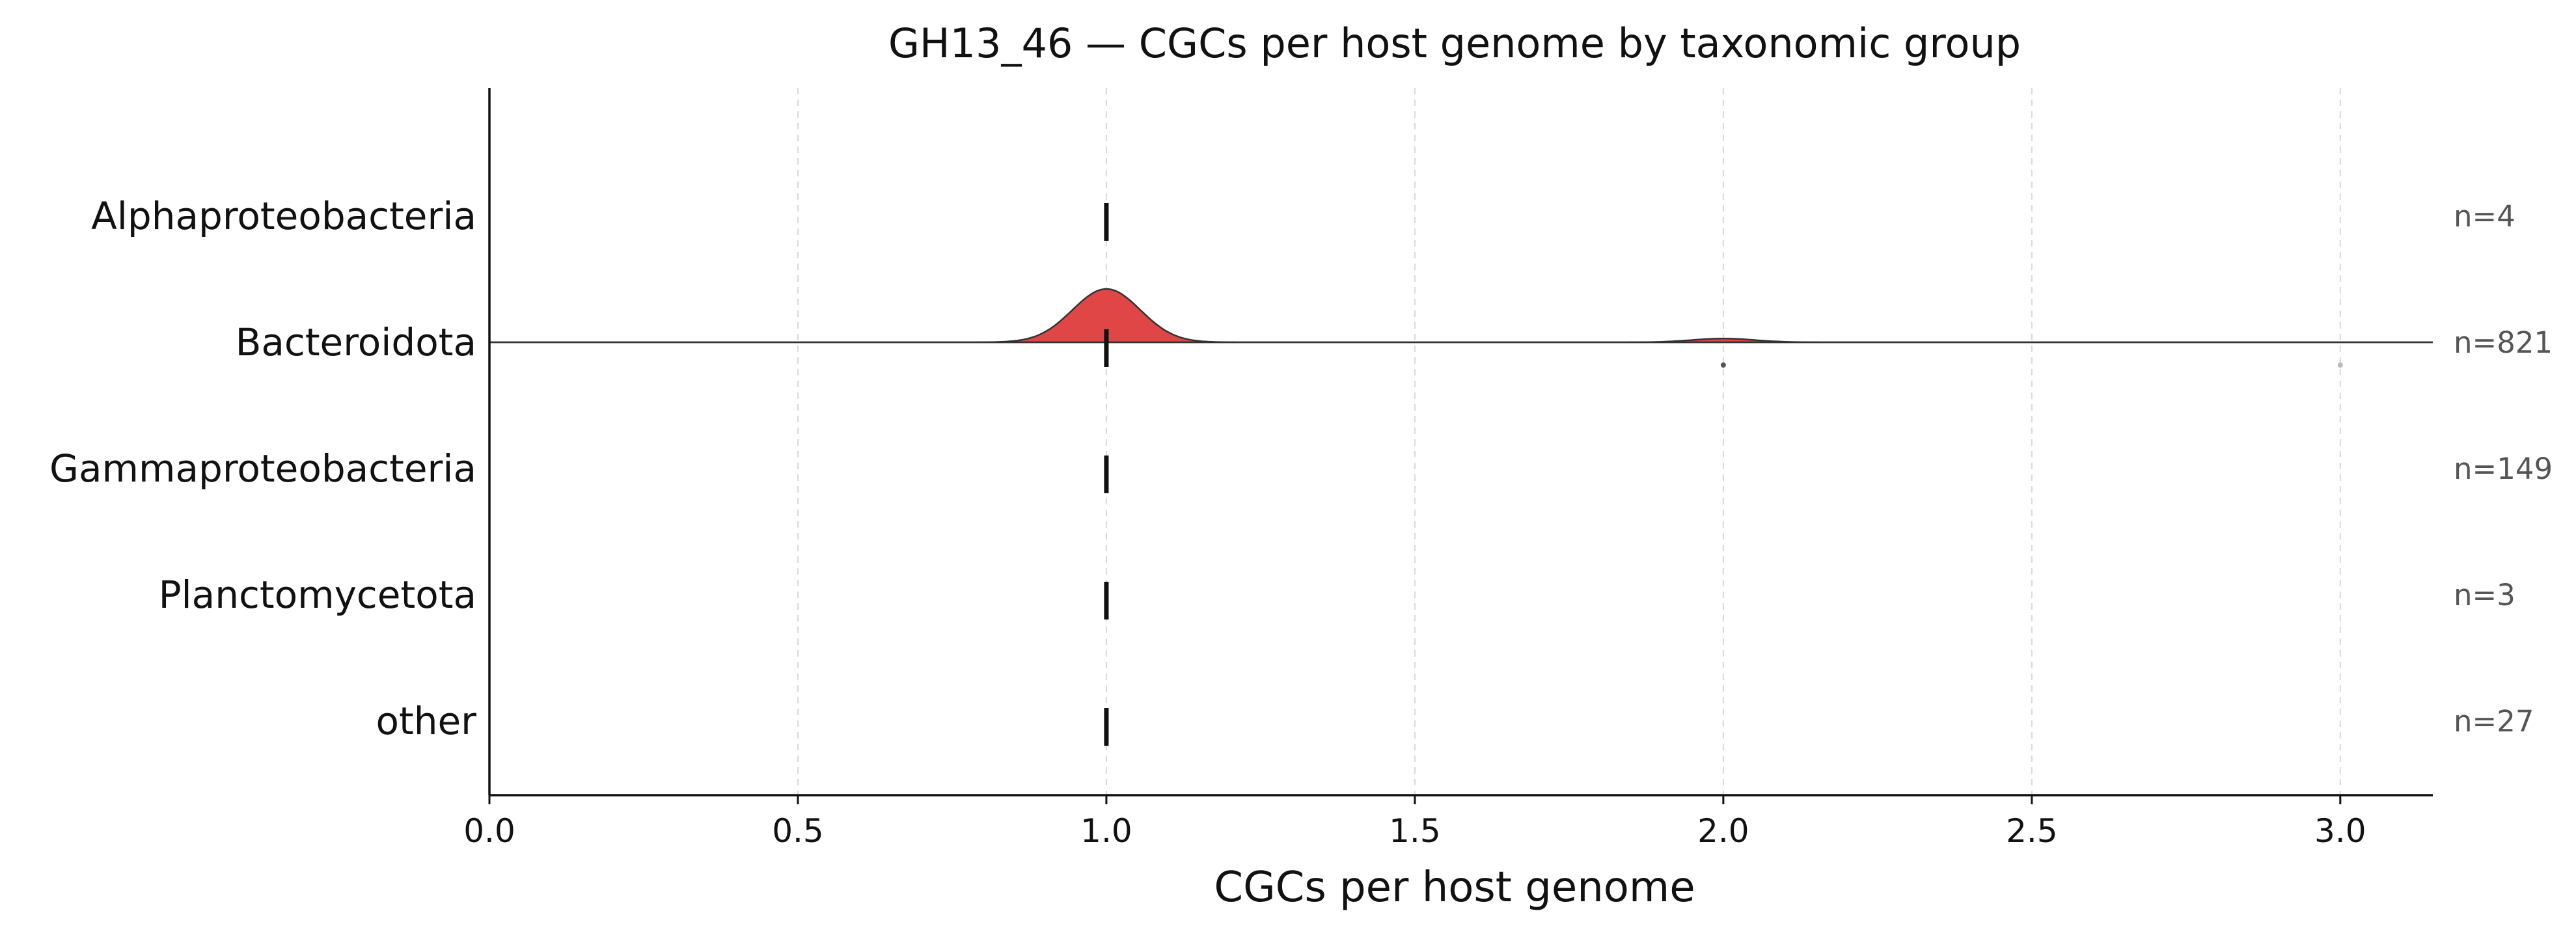  Describe the element at coordinates (317, 595) in the screenshot. I see `y-category-label: Planctomycetota` at that location.